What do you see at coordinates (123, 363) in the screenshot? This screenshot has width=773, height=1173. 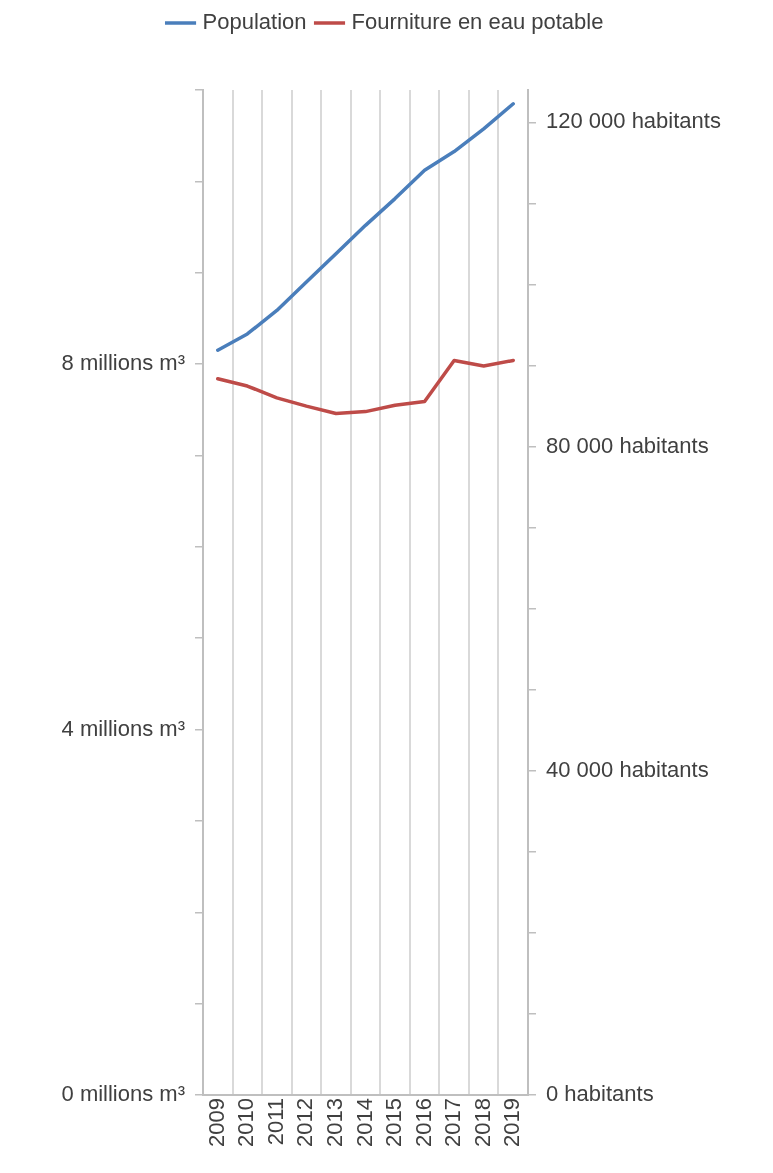 I see `y-tick-label: 8 millions m³` at bounding box center [123, 363].